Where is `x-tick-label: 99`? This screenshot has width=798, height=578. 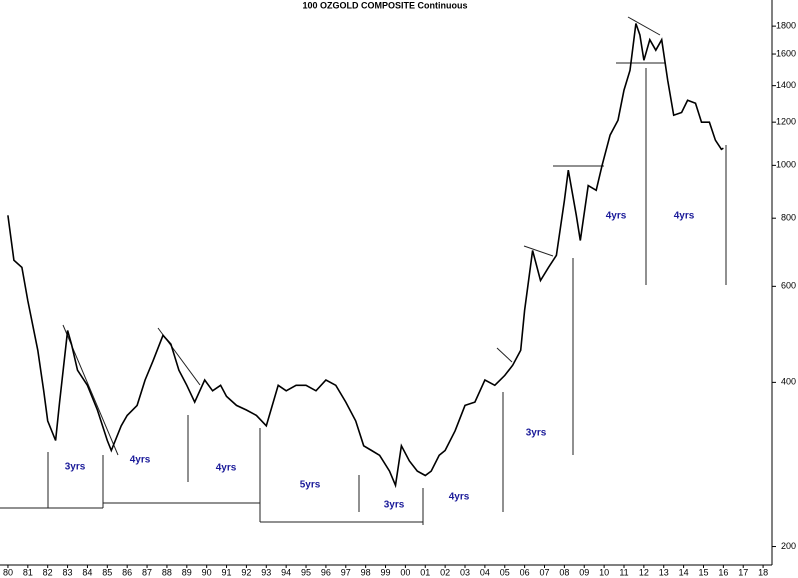
x-tick-label: 99 is located at coordinates (386, 572).